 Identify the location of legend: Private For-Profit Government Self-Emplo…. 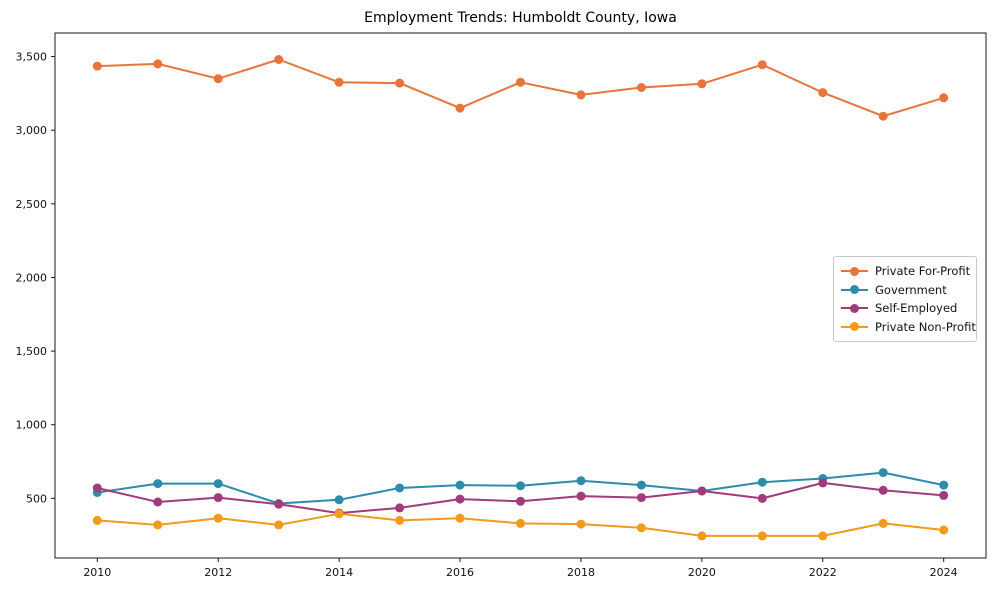
(905, 299).